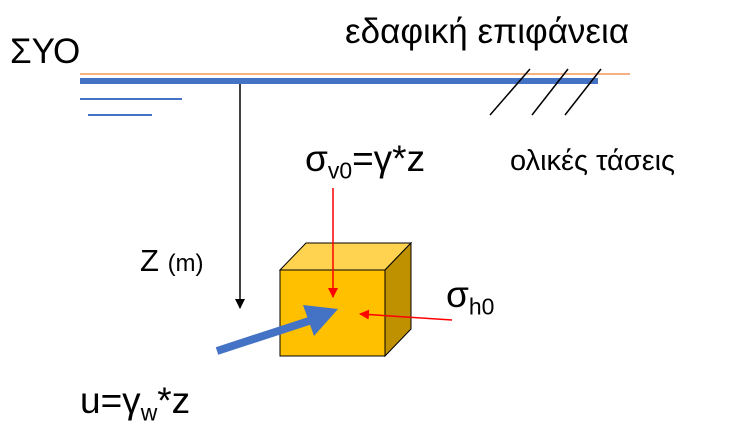 This screenshot has width=744, height=425. What do you see at coordinates (406, 315) in the screenshot?
I see `horizontal-stress-arrow` at bounding box center [406, 315].